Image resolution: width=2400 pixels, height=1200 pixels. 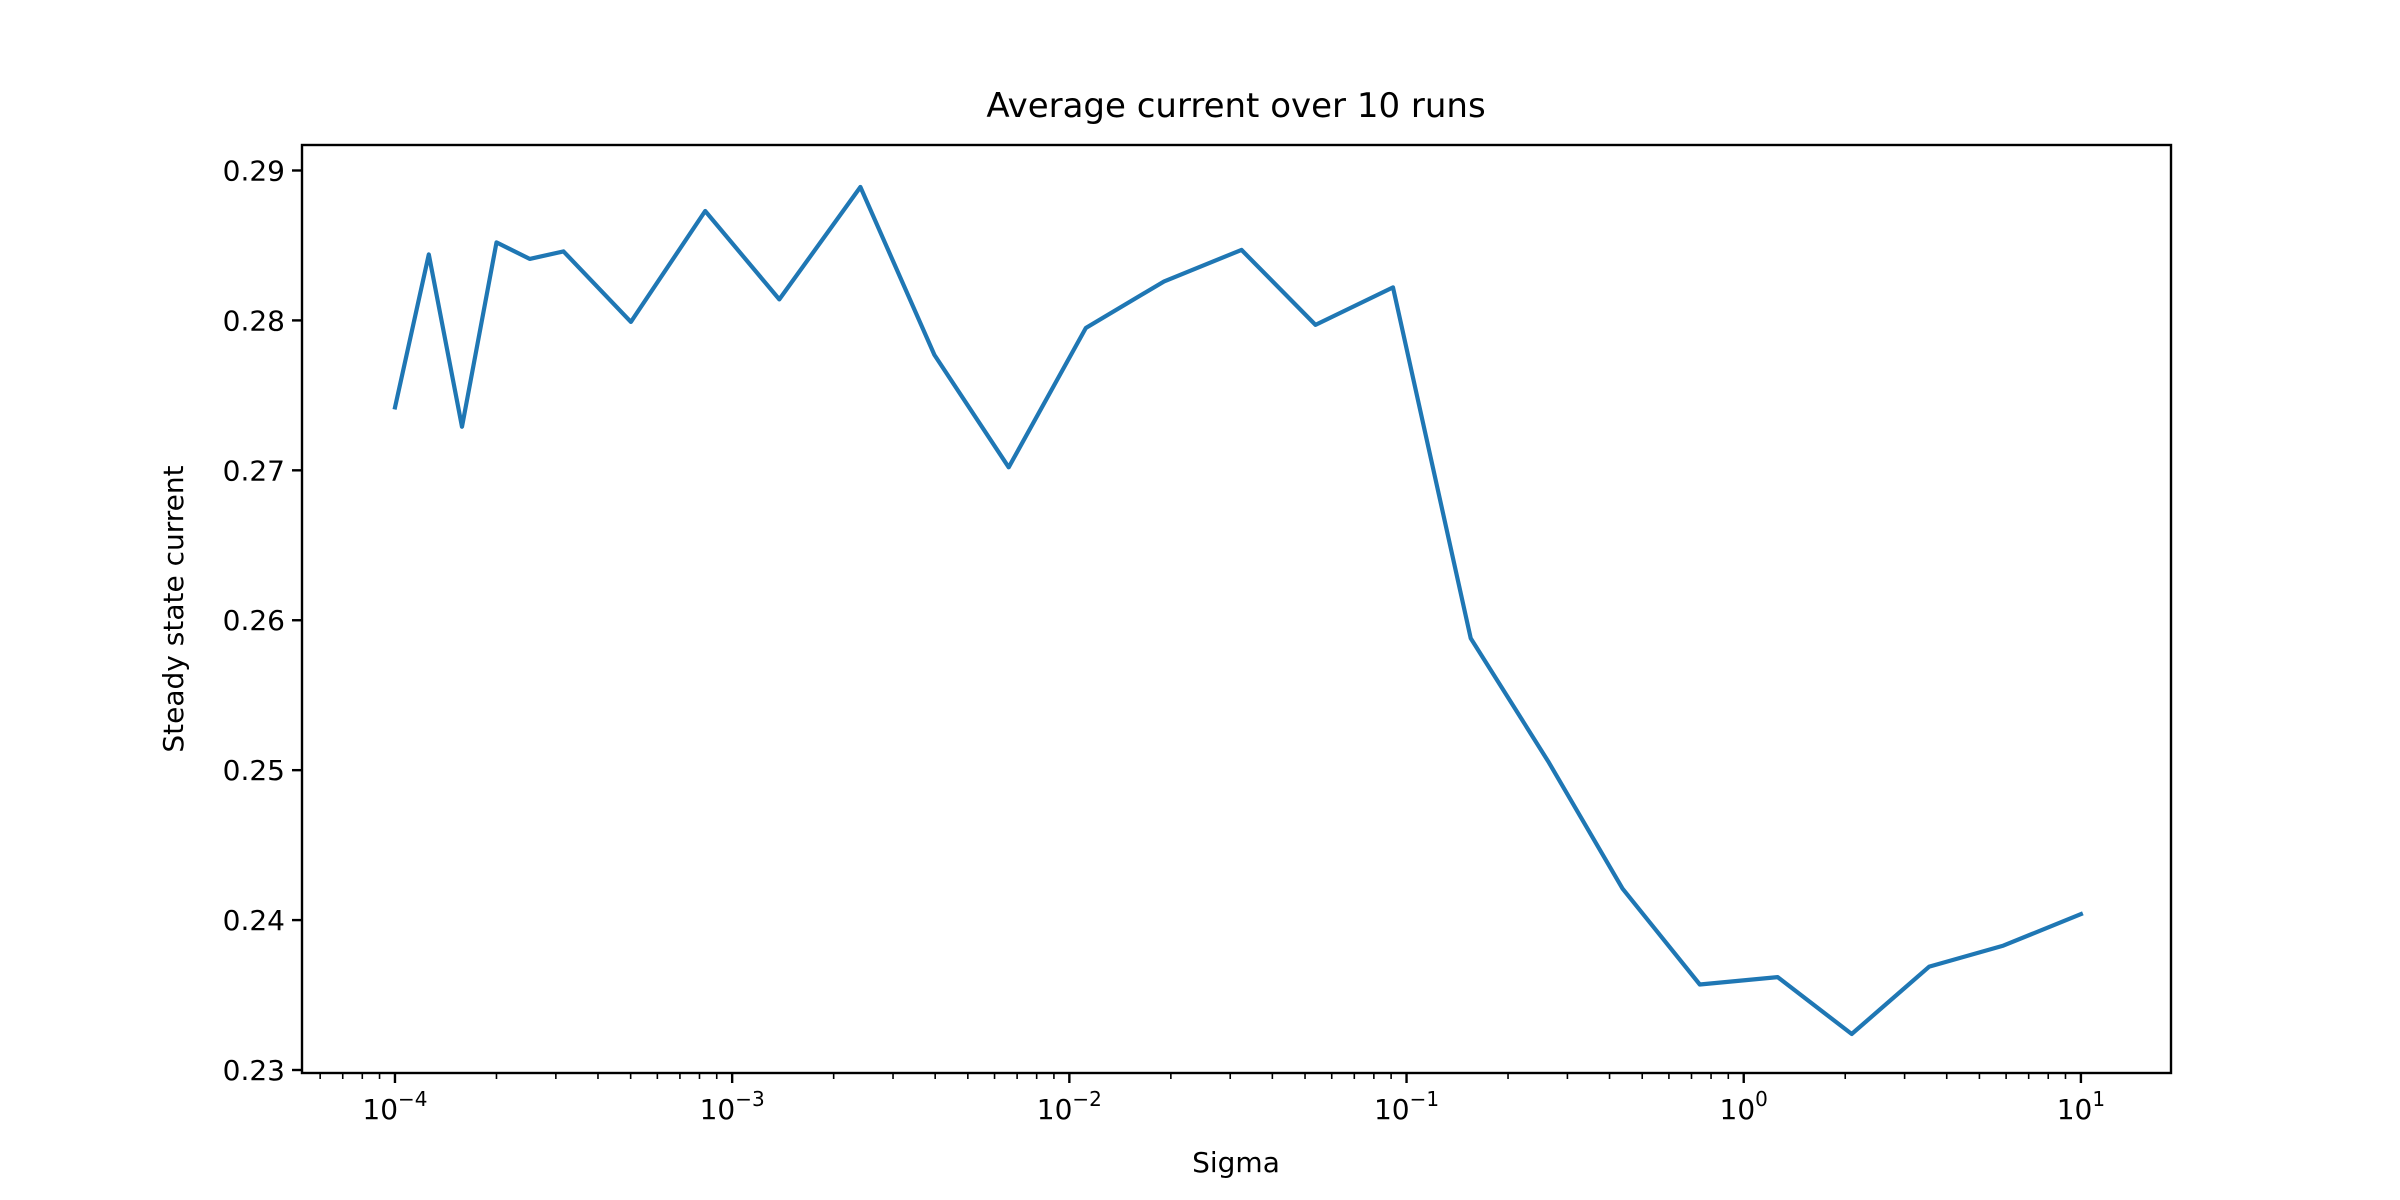 I want to click on x-tick-label: 10⁰, so click(x=1744, y=1106).